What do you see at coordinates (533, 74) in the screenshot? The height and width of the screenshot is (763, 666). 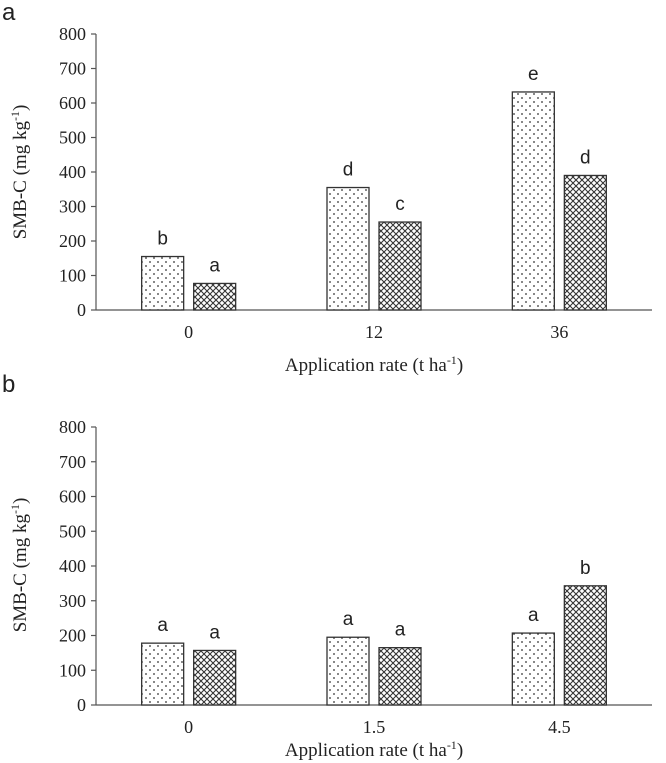 I see `significance-label: e` at bounding box center [533, 74].